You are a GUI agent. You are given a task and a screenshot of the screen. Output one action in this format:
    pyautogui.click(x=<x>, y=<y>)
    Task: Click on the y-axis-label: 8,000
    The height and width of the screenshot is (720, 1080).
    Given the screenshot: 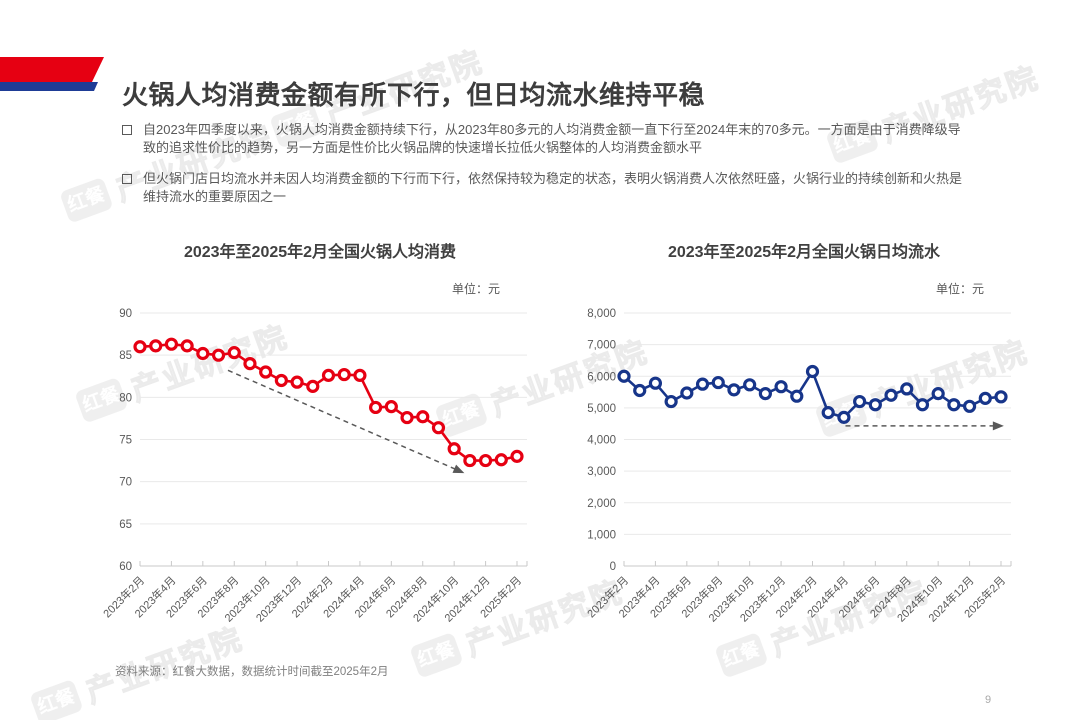 What is the action you would take?
    pyautogui.click(x=601, y=314)
    